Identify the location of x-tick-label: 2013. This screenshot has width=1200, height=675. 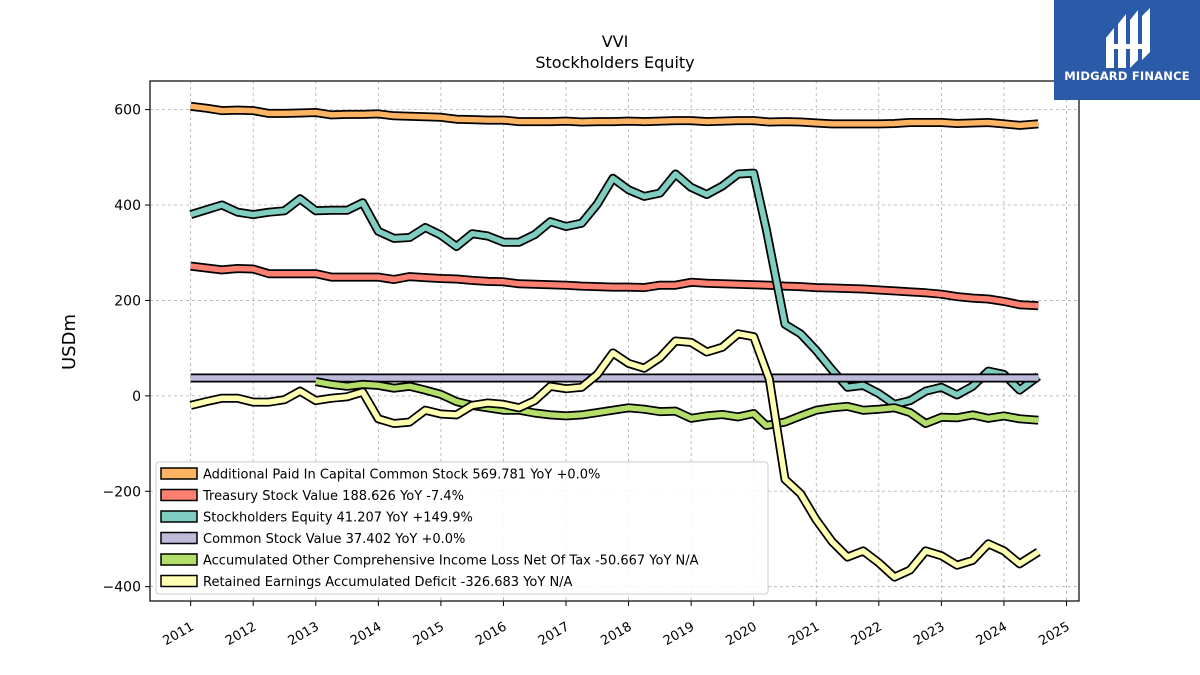
(304, 634).